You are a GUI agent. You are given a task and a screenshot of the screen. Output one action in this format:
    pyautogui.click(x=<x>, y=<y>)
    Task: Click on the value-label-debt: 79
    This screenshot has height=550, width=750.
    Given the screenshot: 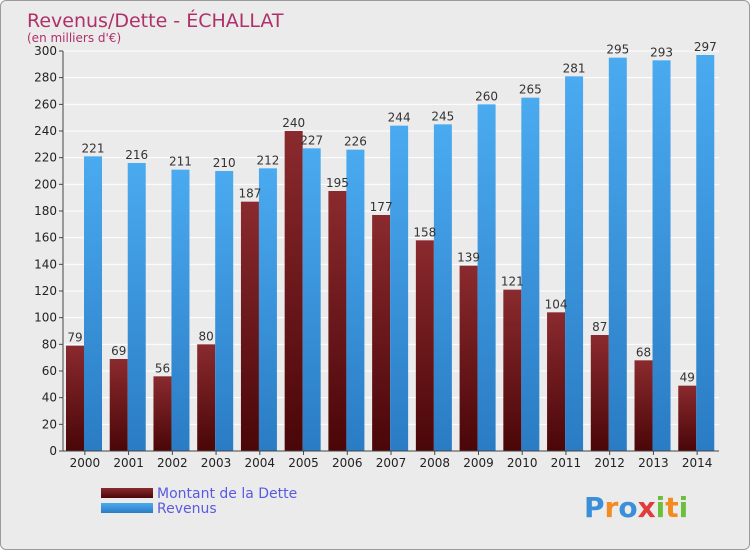 What is the action you would take?
    pyautogui.click(x=74, y=338)
    